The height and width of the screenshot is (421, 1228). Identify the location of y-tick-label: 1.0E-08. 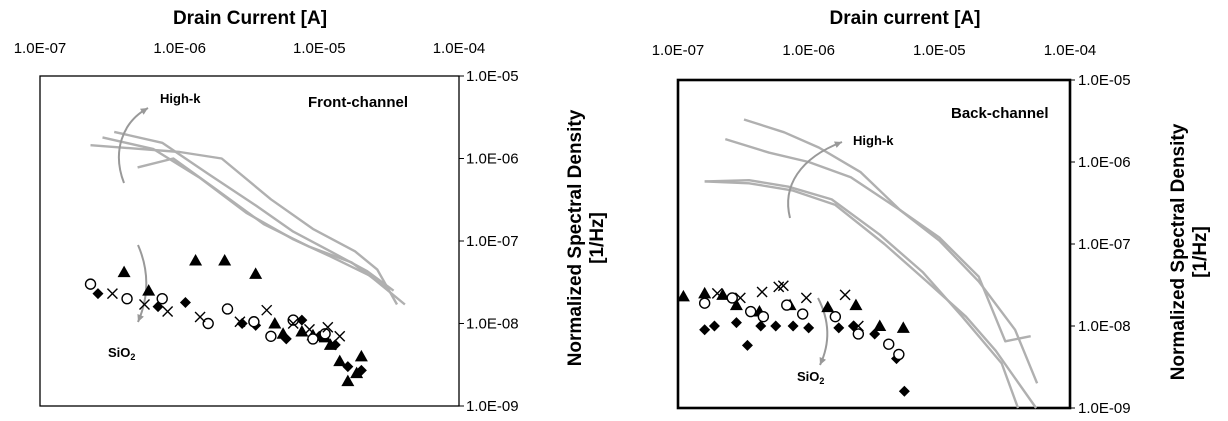
(1104, 326).